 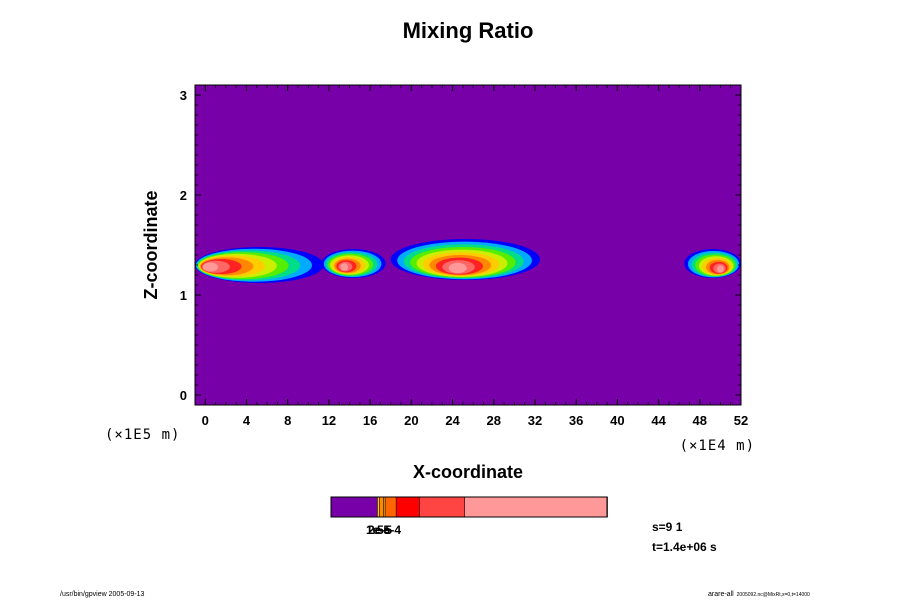 What do you see at coordinates (773, 595) in the screenshot?
I see `footer-right-sub: 2005092.nc@MixRt,x=0,t=14000` at bounding box center [773, 595].